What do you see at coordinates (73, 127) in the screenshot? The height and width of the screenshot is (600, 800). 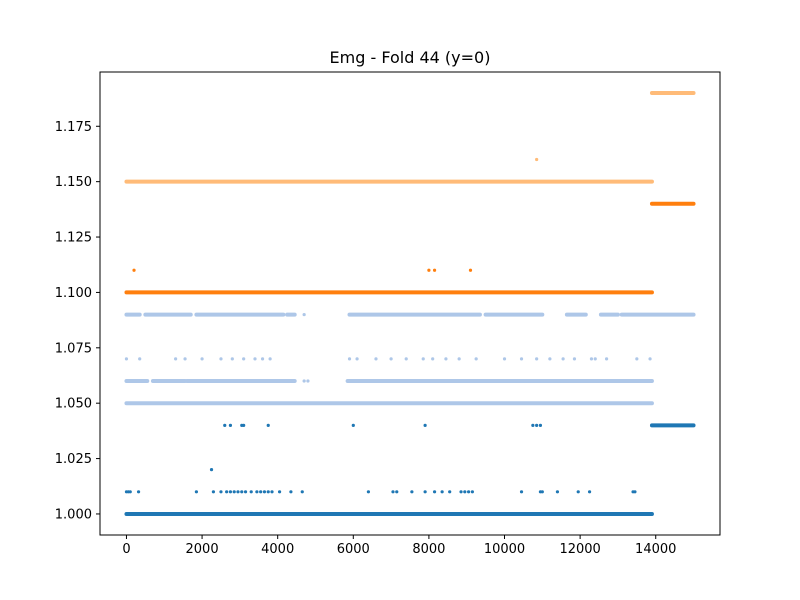 I see `y-tick-label: 1.175` at bounding box center [73, 127].